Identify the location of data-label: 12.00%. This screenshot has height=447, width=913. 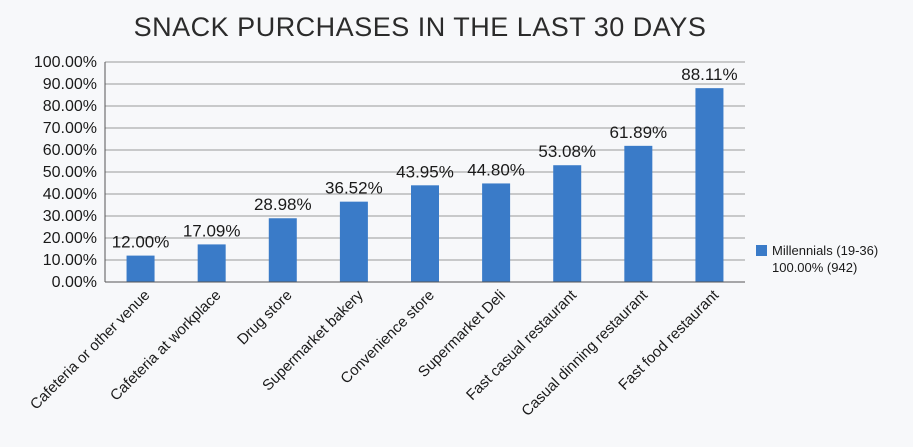
(141, 242).